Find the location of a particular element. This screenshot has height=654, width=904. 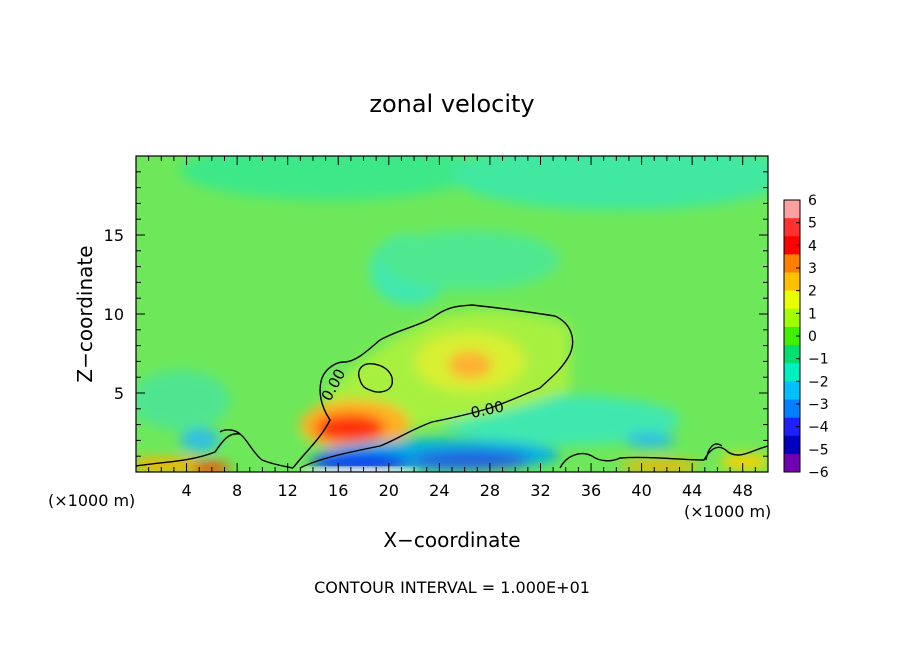

contour-interval-note: CONTOUR INTERVAL = 1.000E+01 is located at coordinates (452, 587).